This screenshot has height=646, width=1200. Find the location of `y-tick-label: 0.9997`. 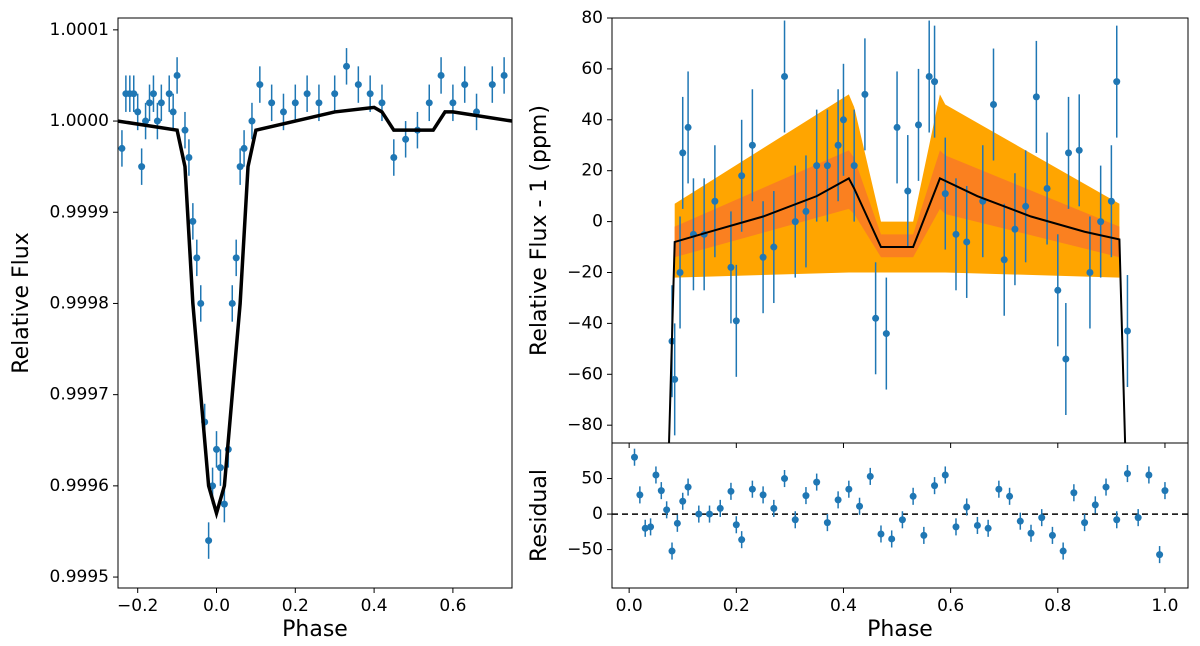

y-tick-label: 0.9997 is located at coordinates (79, 395).